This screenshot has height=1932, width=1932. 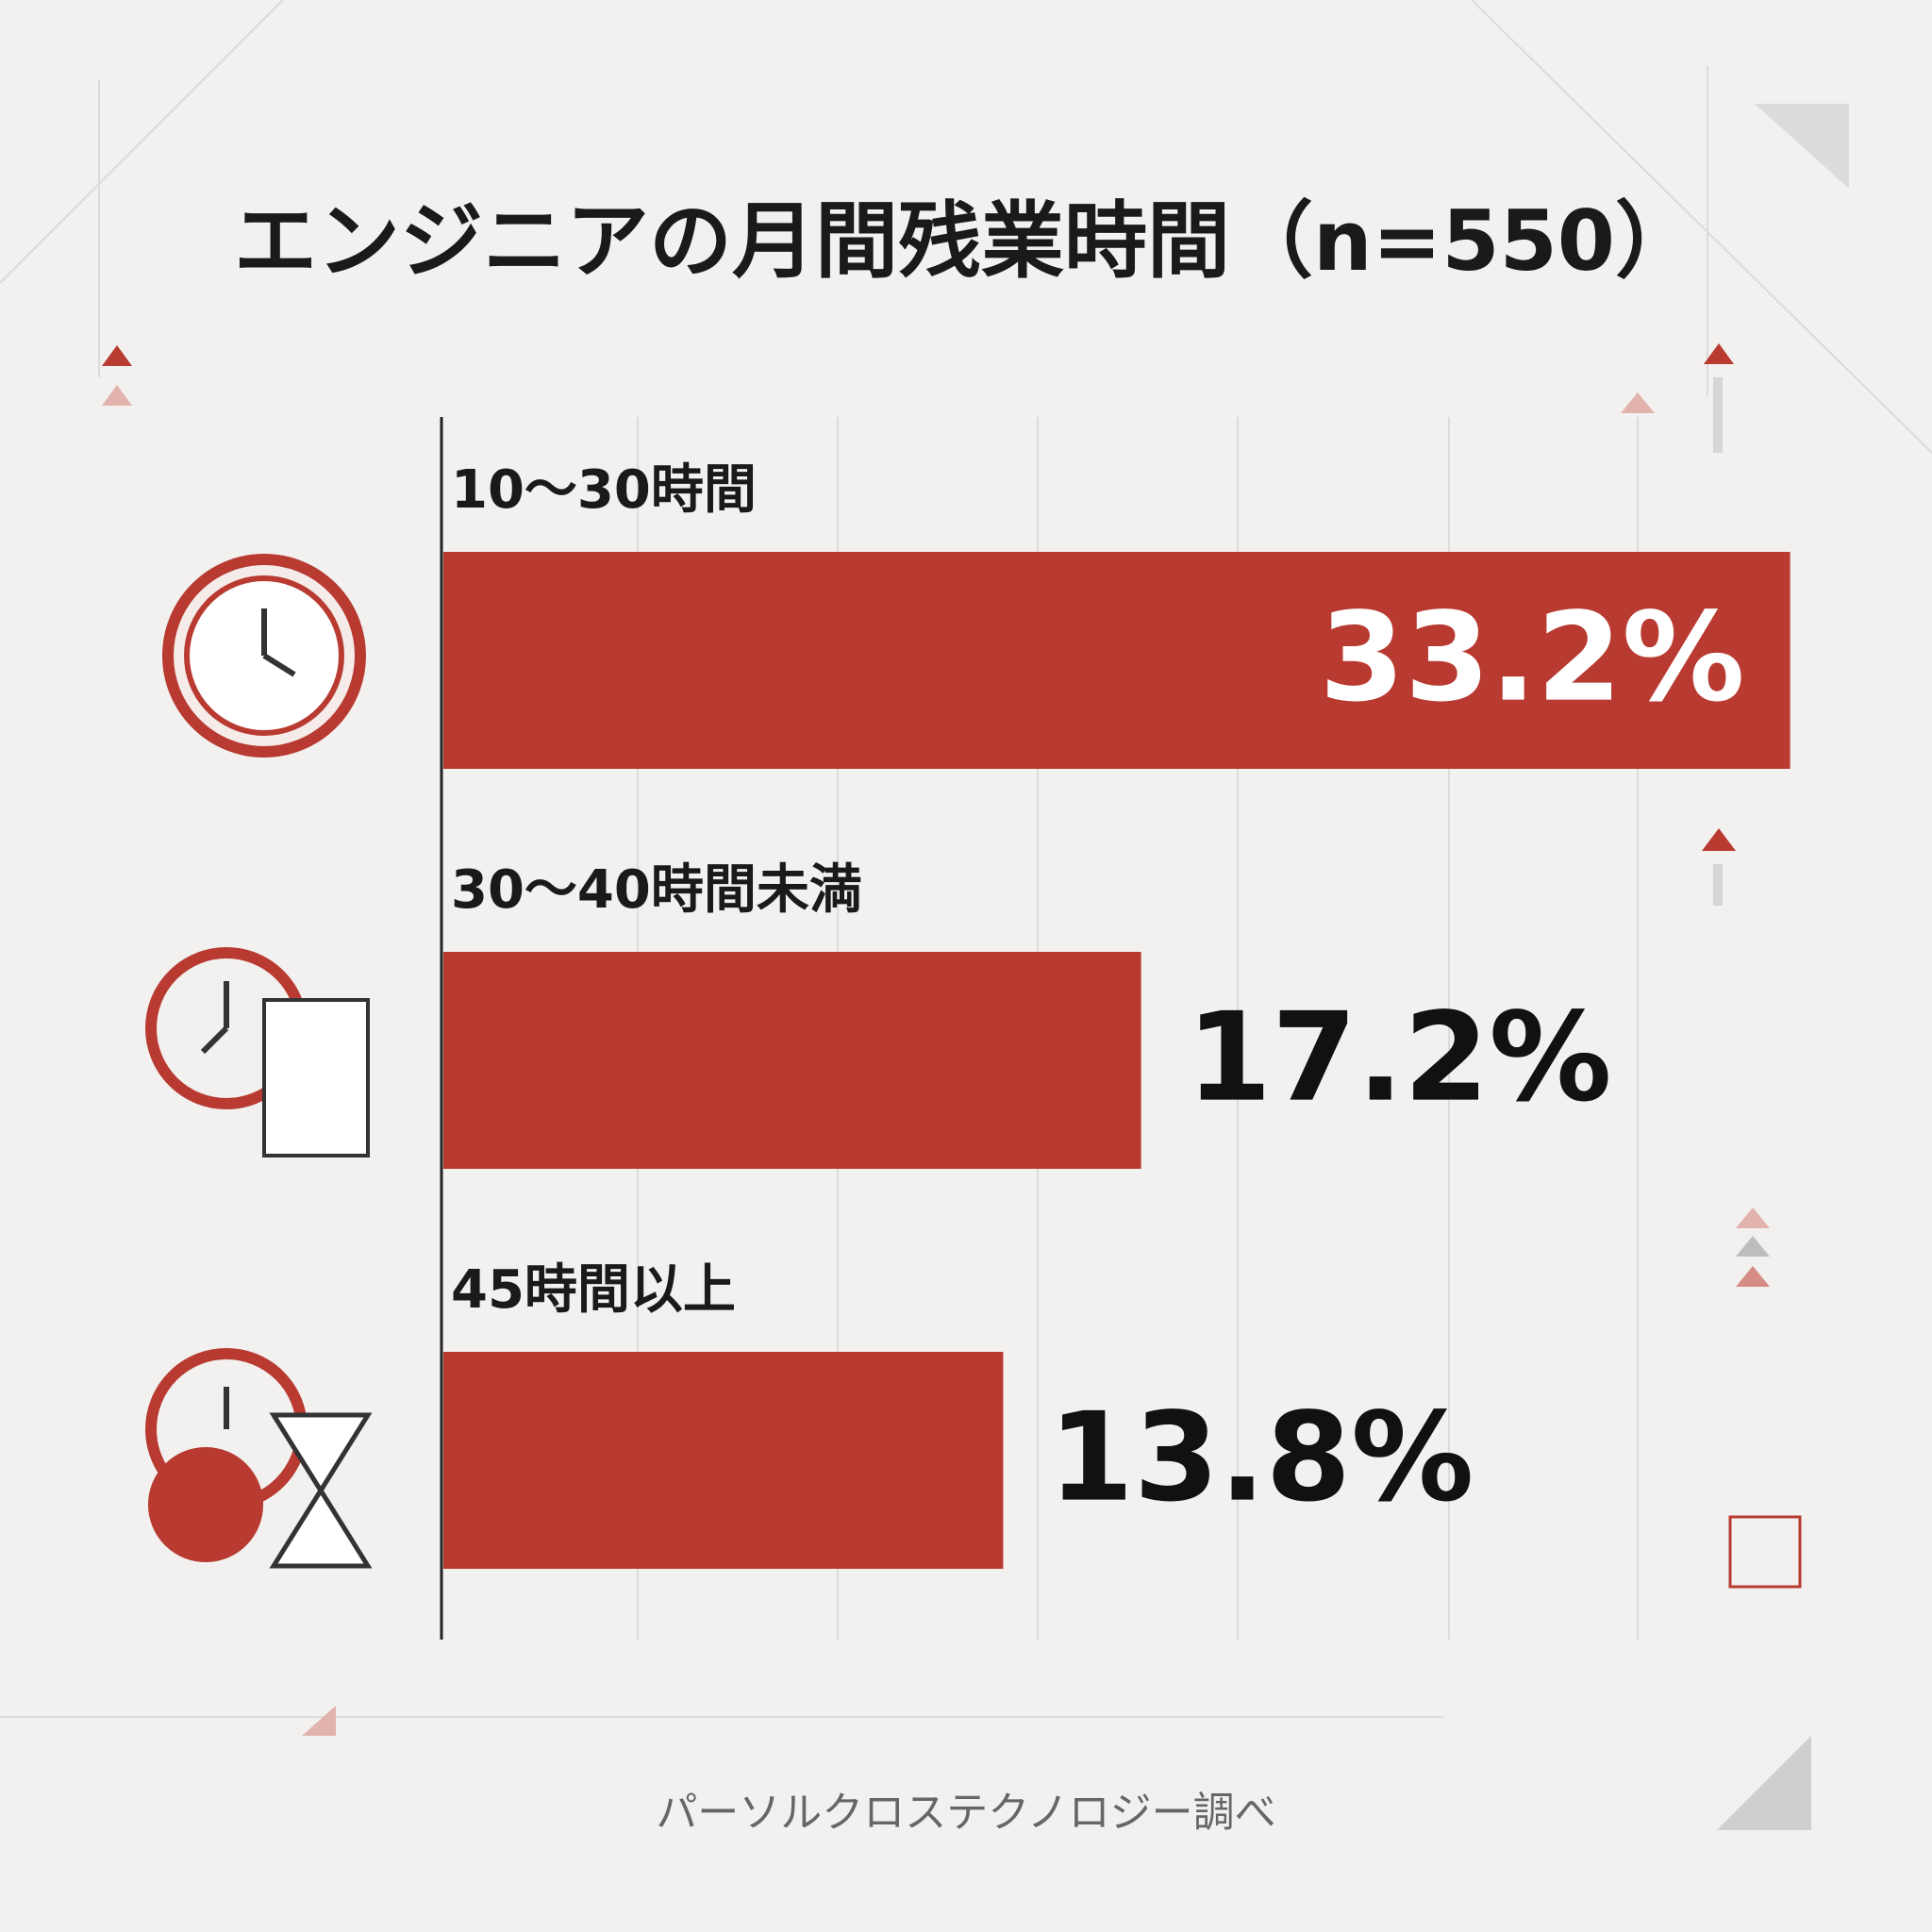 I want to click on category-label: 10〜30時間, so click(x=604, y=490).